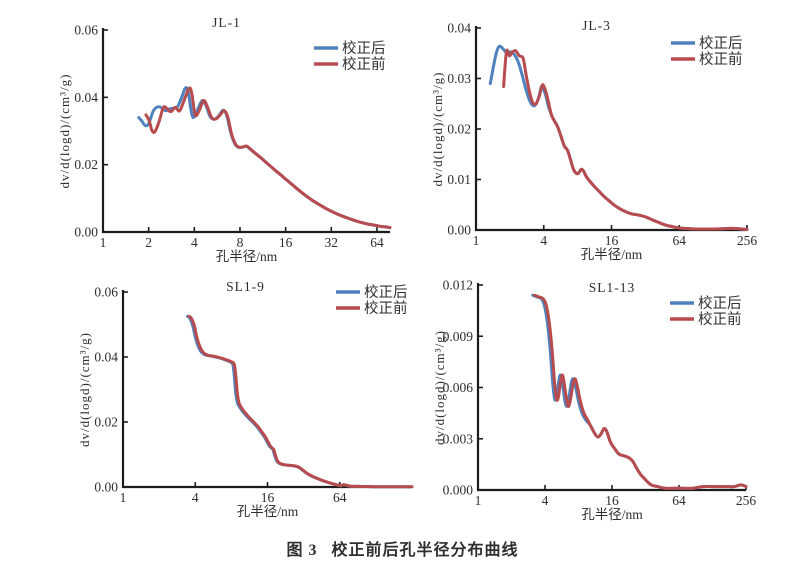  Describe the element at coordinates (240, 242) in the screenshot. I see `x-tick-label: 8` at that location.